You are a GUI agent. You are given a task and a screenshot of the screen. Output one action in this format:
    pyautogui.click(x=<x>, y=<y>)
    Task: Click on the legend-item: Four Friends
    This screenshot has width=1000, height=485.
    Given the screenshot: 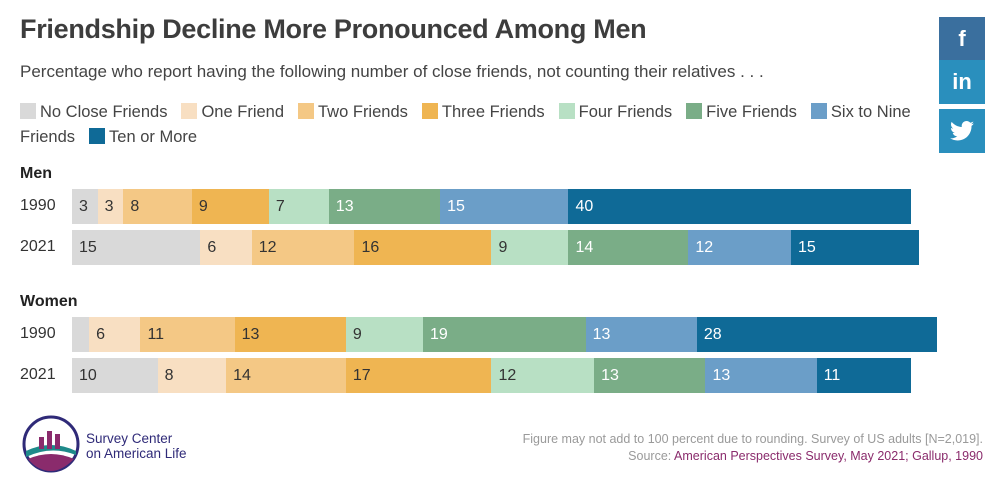 What is the action you would take?
    pyautogui.click(x=615, y=112)
    